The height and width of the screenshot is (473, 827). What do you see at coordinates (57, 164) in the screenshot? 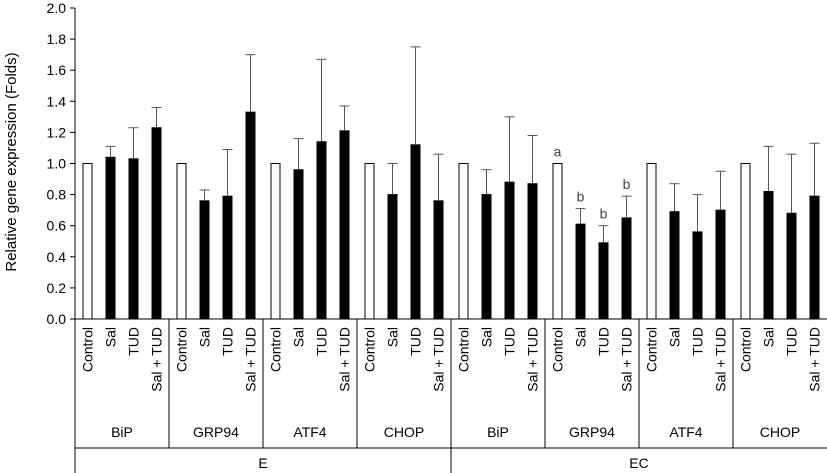
I see `y-tick-label: 1.0` at bounding box center [57, 164].